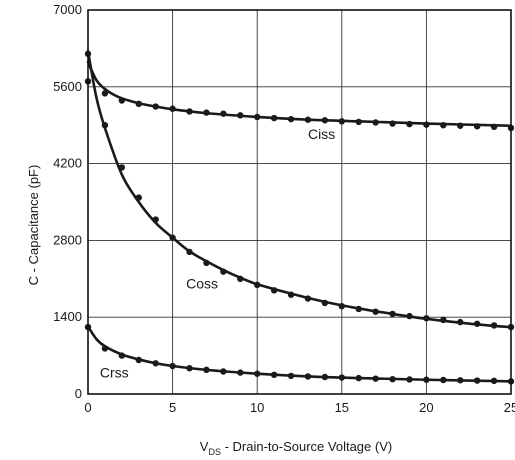 The width and height of the screenshot is (515, 460). I want to click on y-tick-label: 0, so click(78, 393).